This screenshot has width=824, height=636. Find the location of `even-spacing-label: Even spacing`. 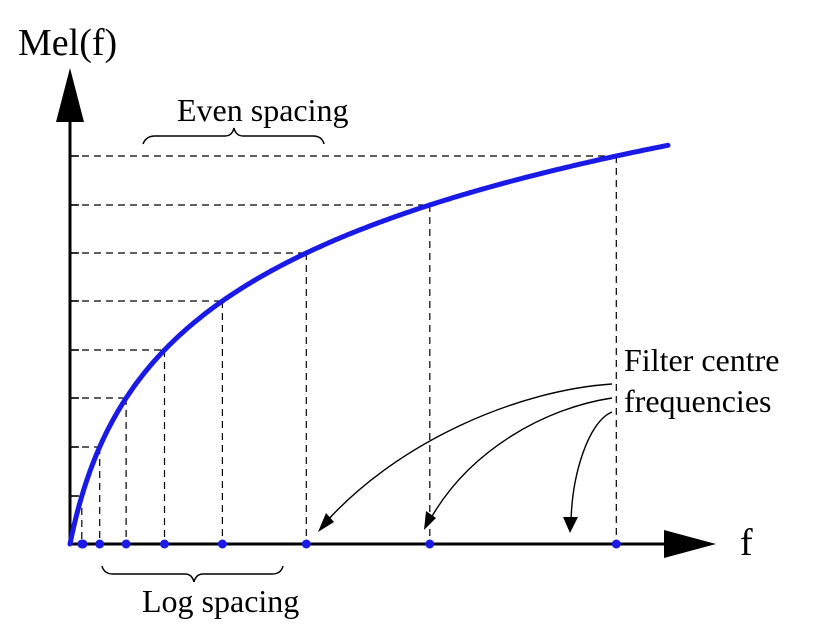

even-spacing-label: Even spacing is located at coordinates (263, 110).